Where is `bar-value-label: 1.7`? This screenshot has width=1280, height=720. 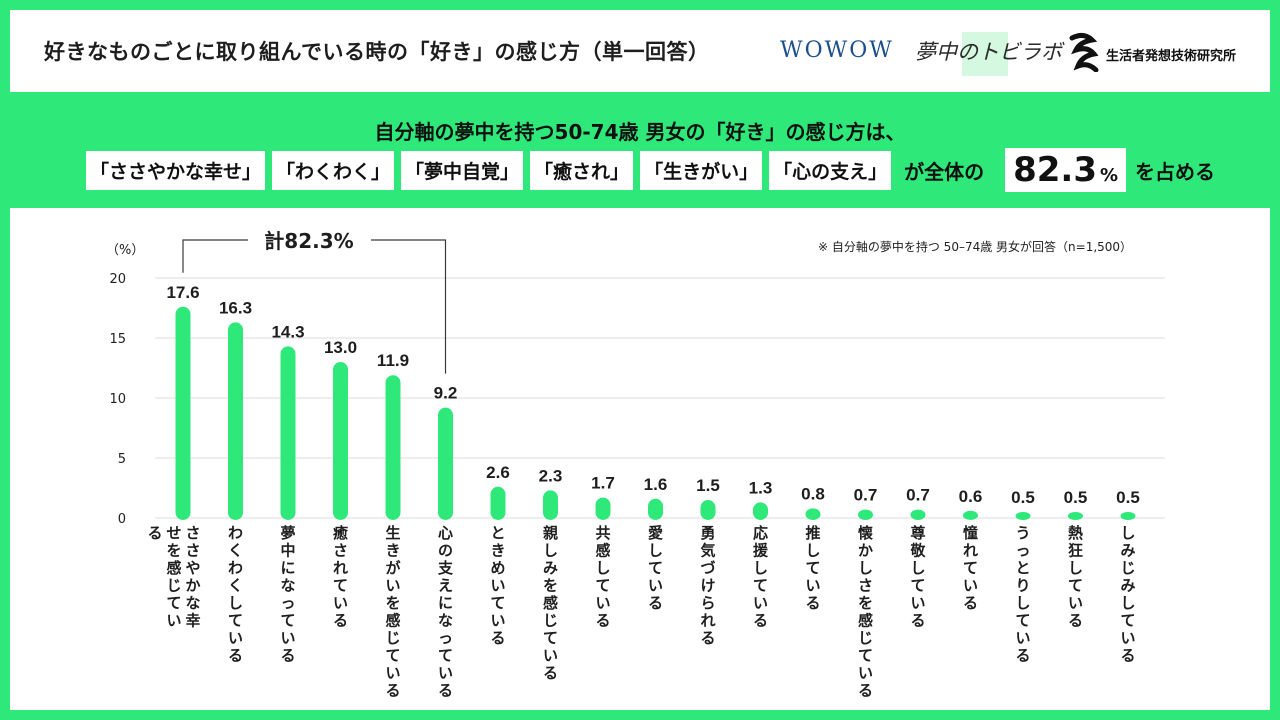 bar-value-label: 1.7 is located at coordinates (603, 483).